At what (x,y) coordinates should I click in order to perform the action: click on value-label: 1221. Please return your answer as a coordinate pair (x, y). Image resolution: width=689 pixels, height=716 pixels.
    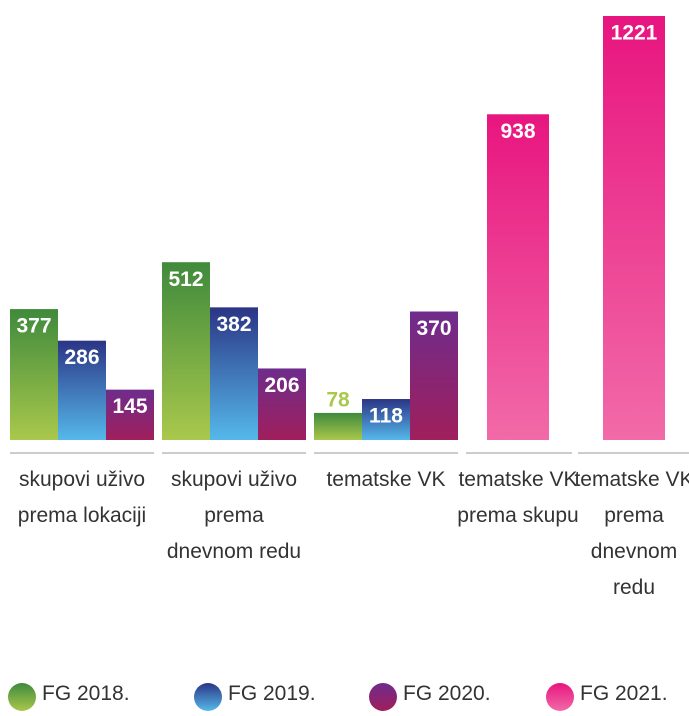
    Looking at the image, I should click on (634, 33).